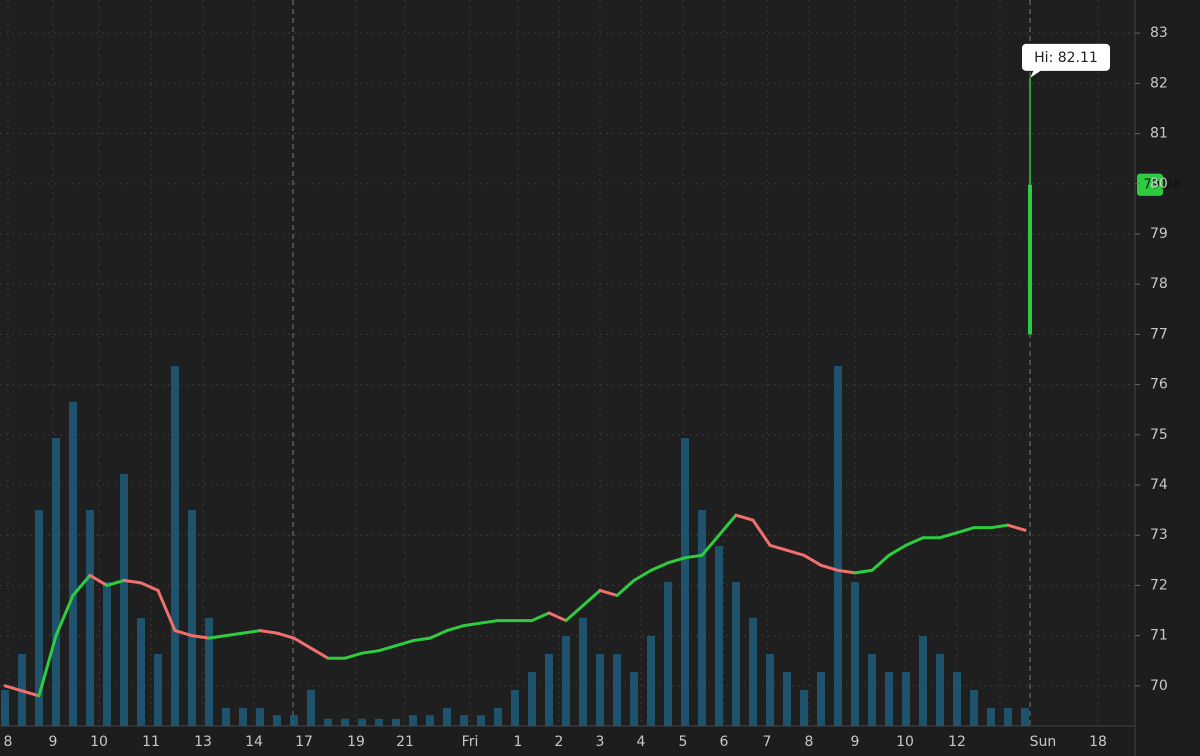 This screenshot has width=1200, height=756. Describe the element at coordinates (1159, 33) in the screenshot. I see `y-tick-label: 83` at that location.